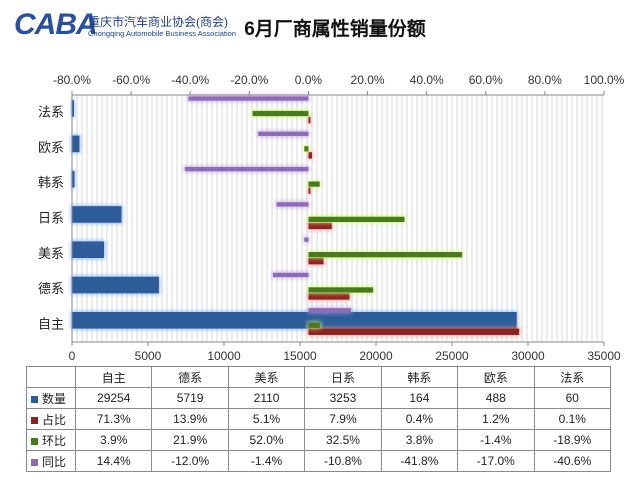  I want to click on table-header-row: 自主 德系 美系 日系 韩系 欧系 法系, so click(319, 377).